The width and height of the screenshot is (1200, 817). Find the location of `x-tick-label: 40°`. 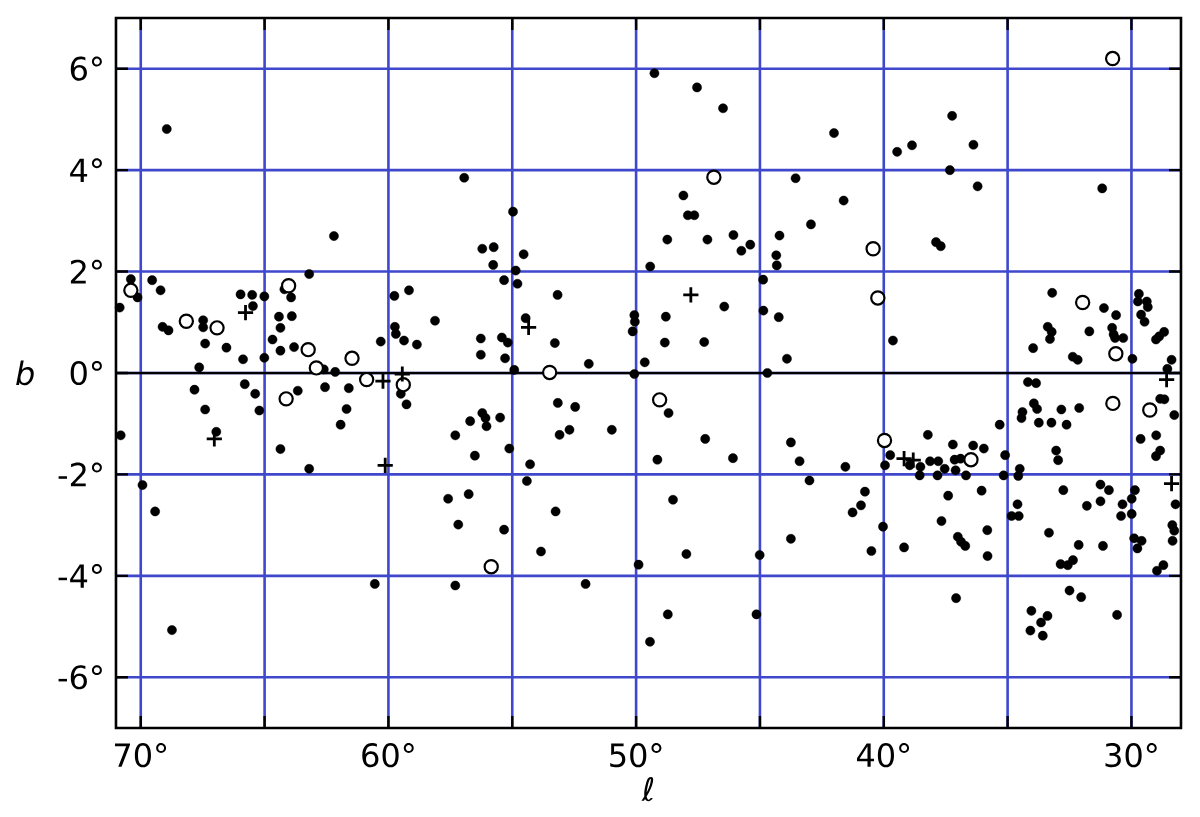

x-tick-label: 40° is located at coordinates (883, 755).